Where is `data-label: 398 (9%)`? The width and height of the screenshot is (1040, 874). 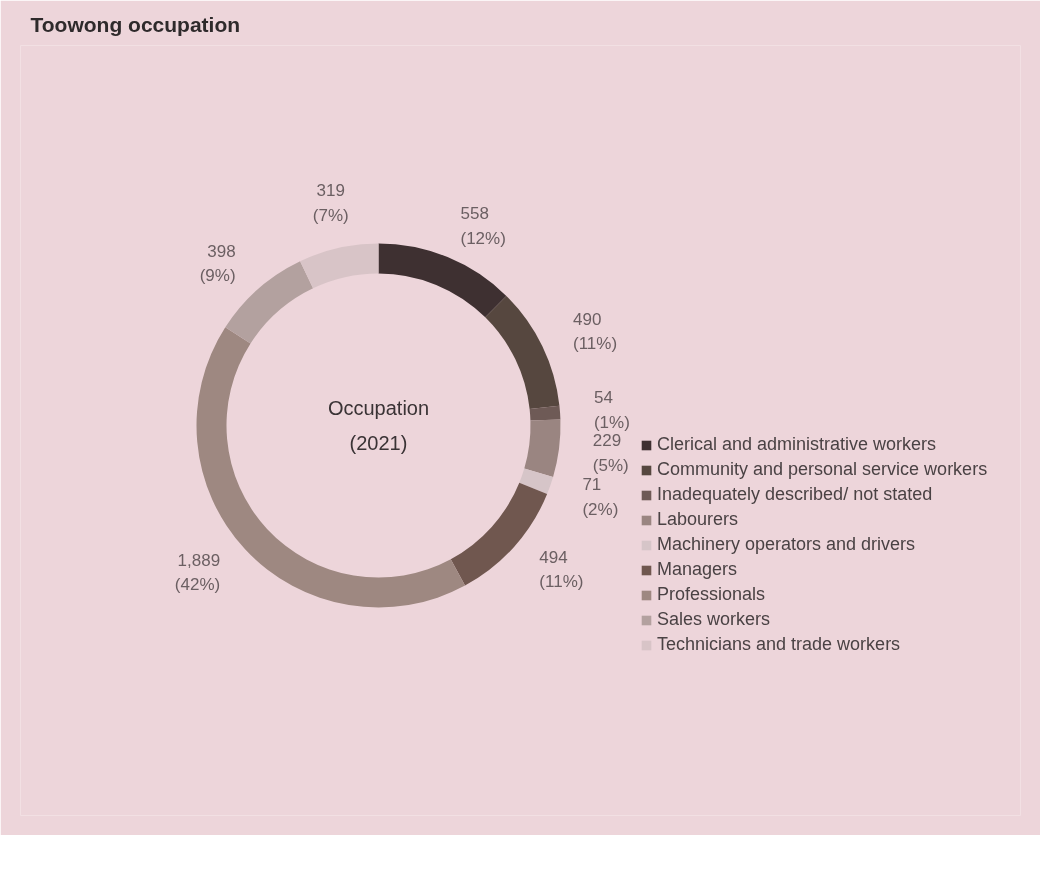 data-label: 398 (9%) is located at coordinates (217, 263).